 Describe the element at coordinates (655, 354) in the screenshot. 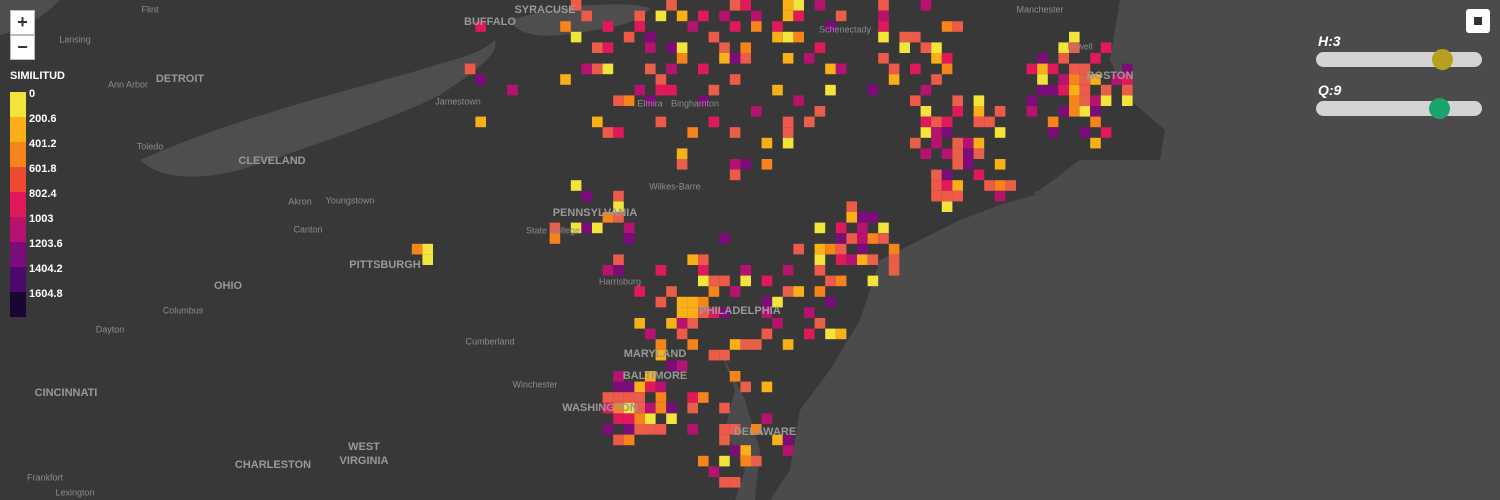

I see `place-label: MARYLAND` at that location.